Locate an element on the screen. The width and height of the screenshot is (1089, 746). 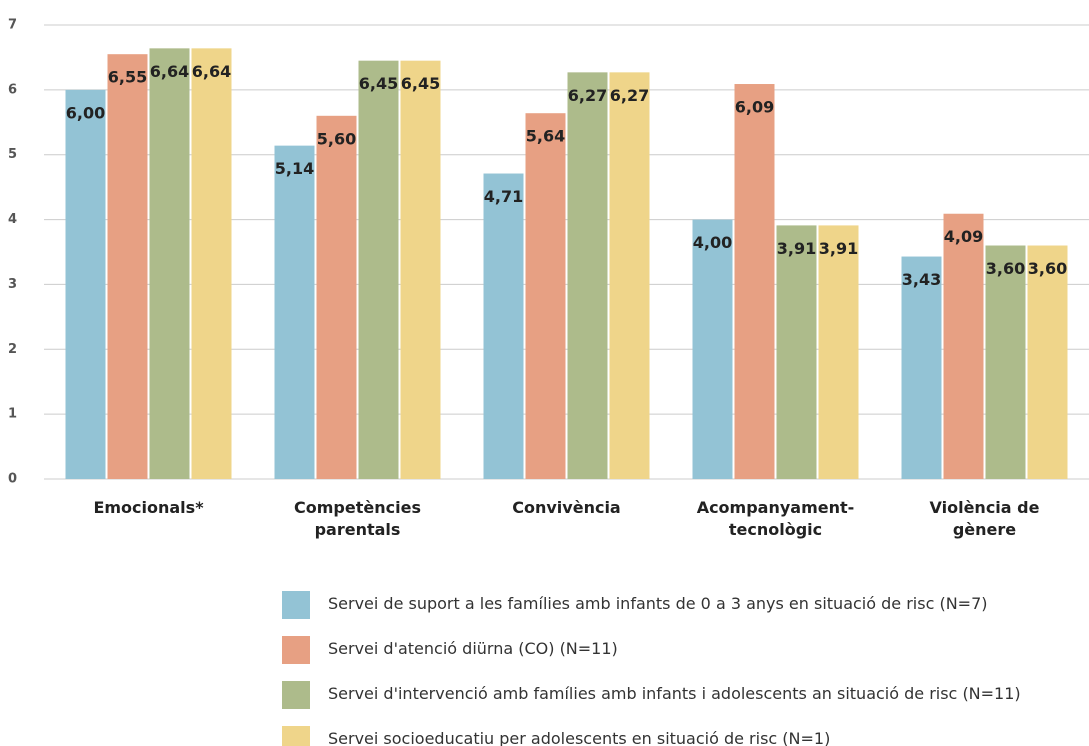
x-tick-label: Convivència is located at coordinates (566, 507).